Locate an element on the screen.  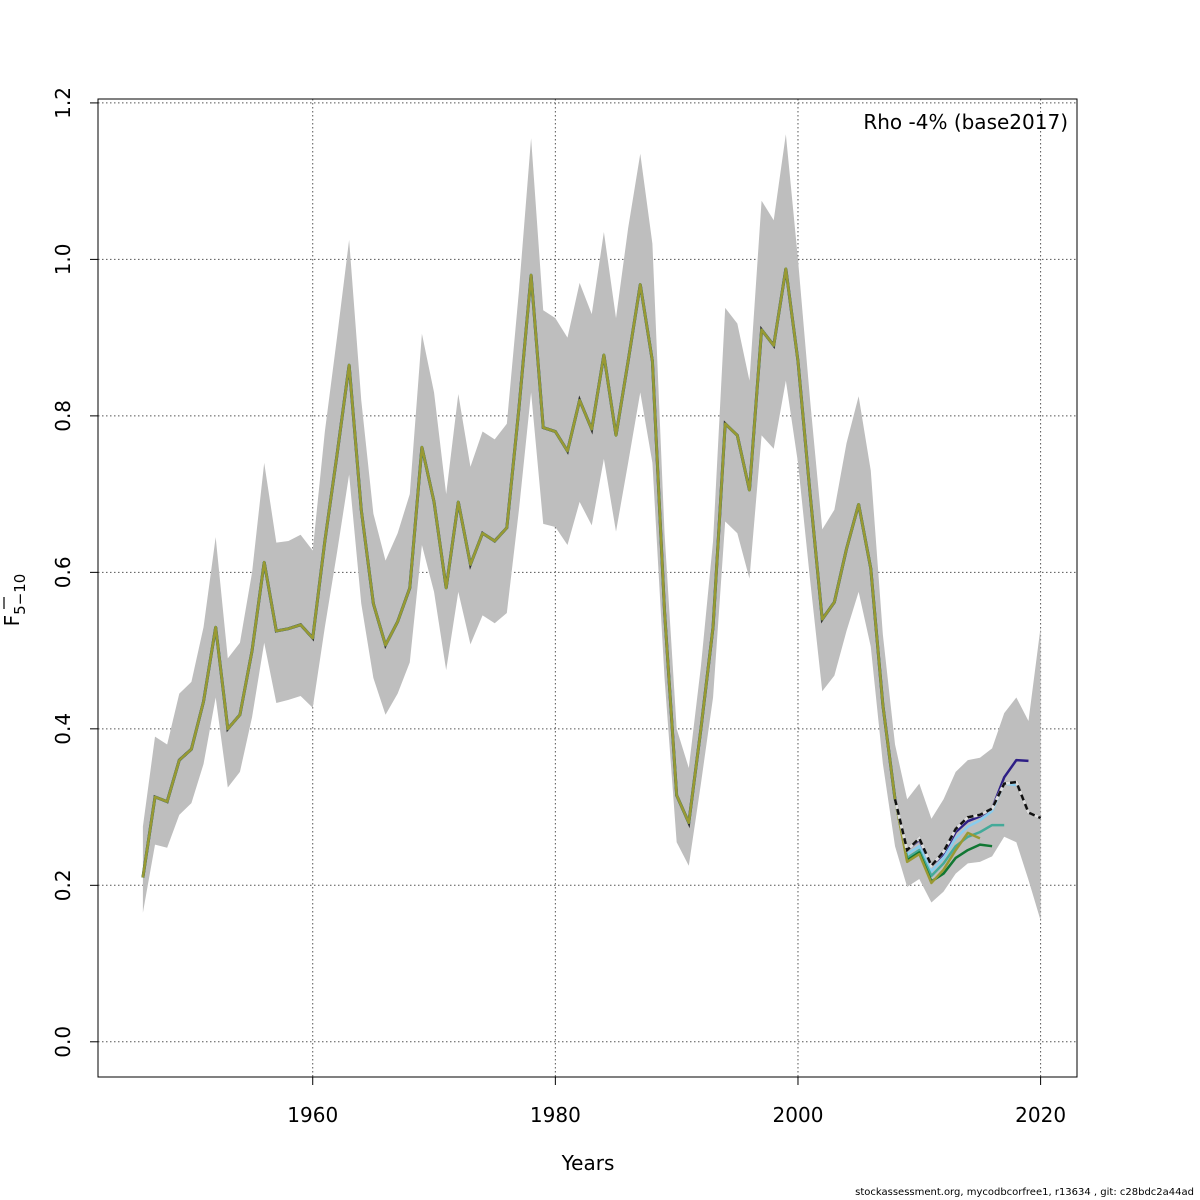
x-tick-label: 2020 is located at coordinates (1040, 1115).